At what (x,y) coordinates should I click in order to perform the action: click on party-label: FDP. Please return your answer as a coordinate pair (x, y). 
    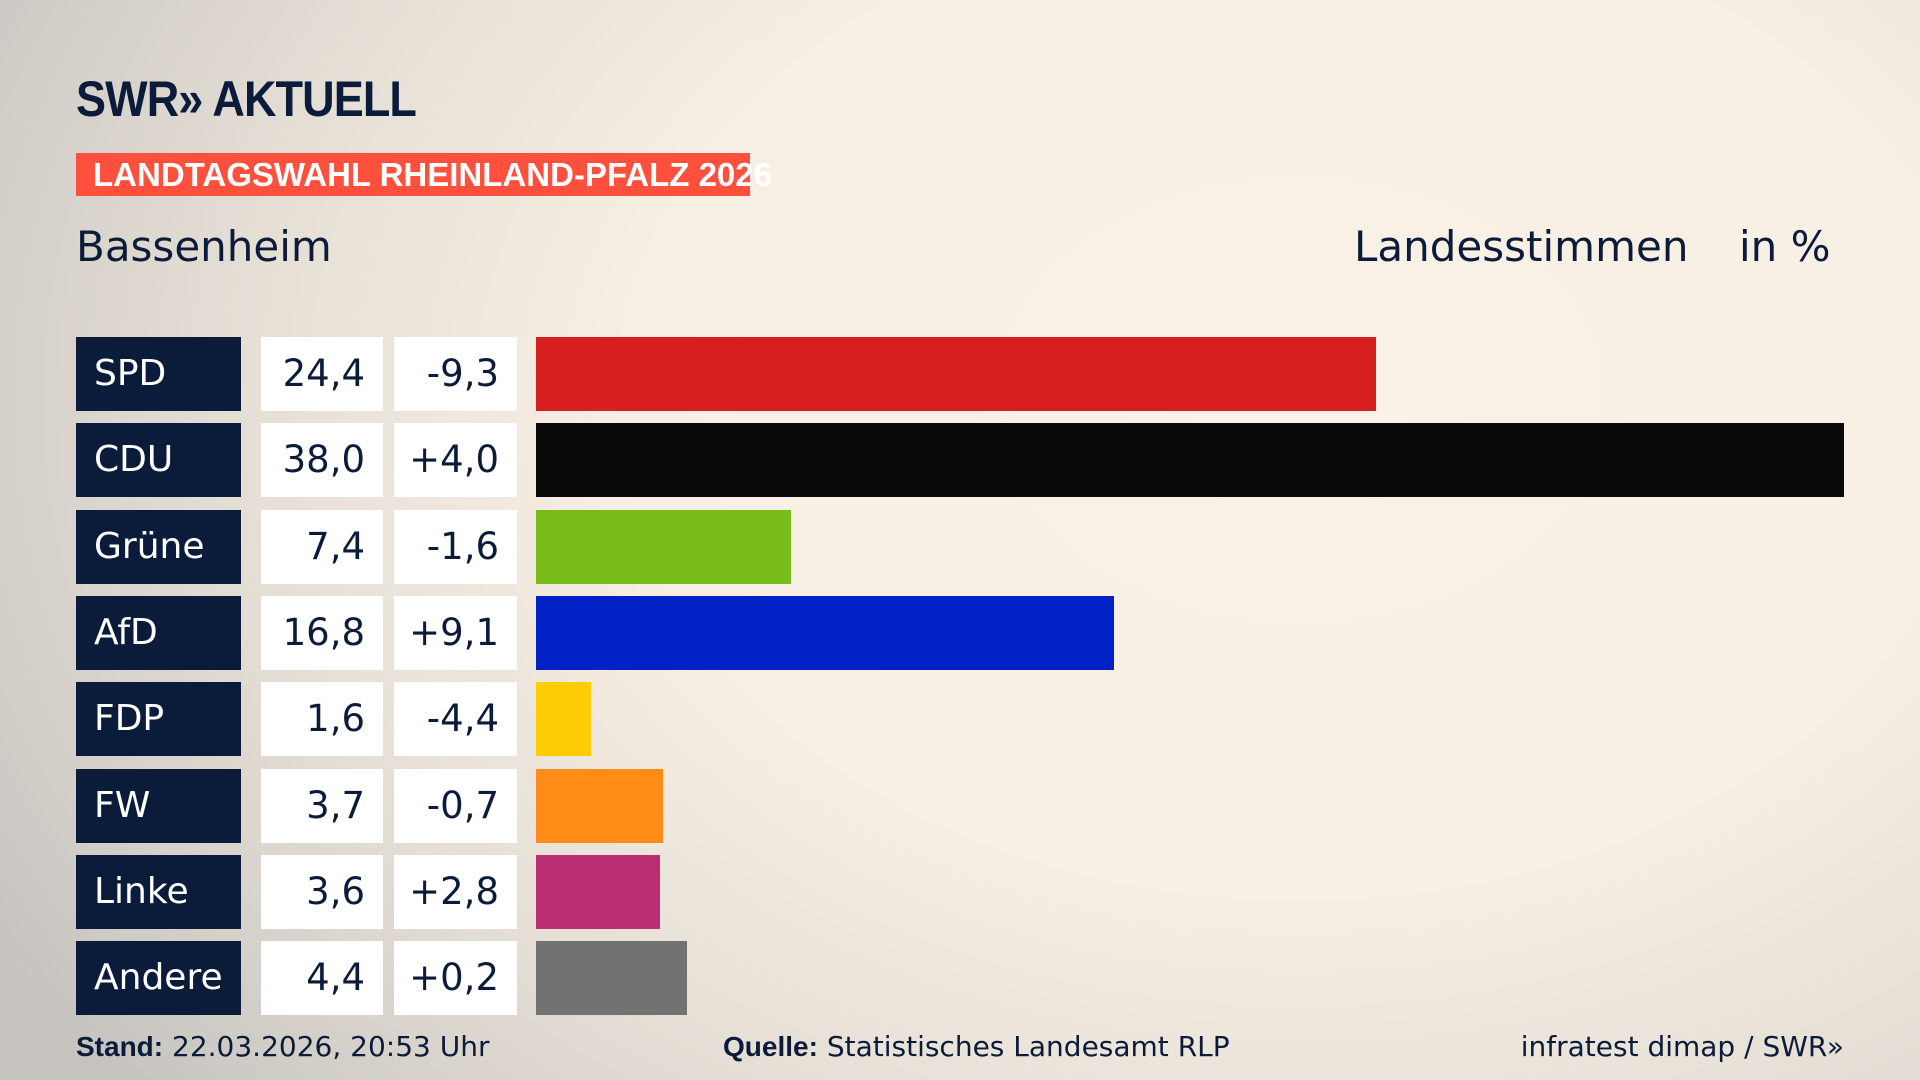
    Looking at the image, I should click on (158, 719).